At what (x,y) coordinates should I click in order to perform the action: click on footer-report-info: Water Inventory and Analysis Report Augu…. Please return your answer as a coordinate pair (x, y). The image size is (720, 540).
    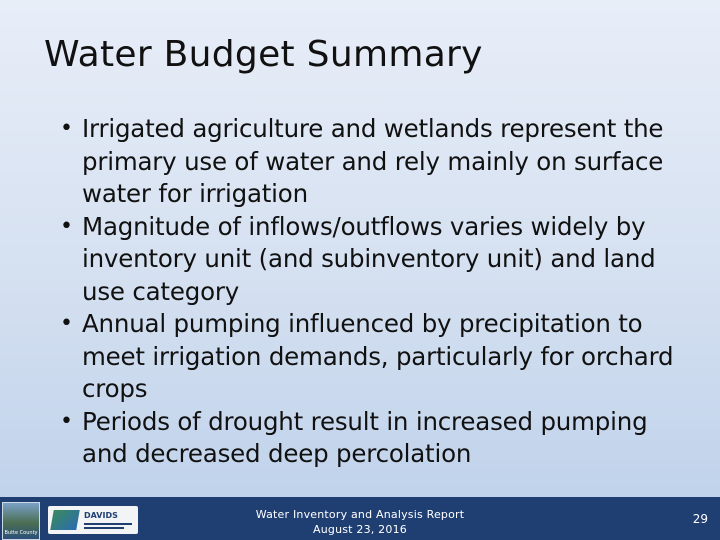
    Looking at the image, I should click on (360, 522).